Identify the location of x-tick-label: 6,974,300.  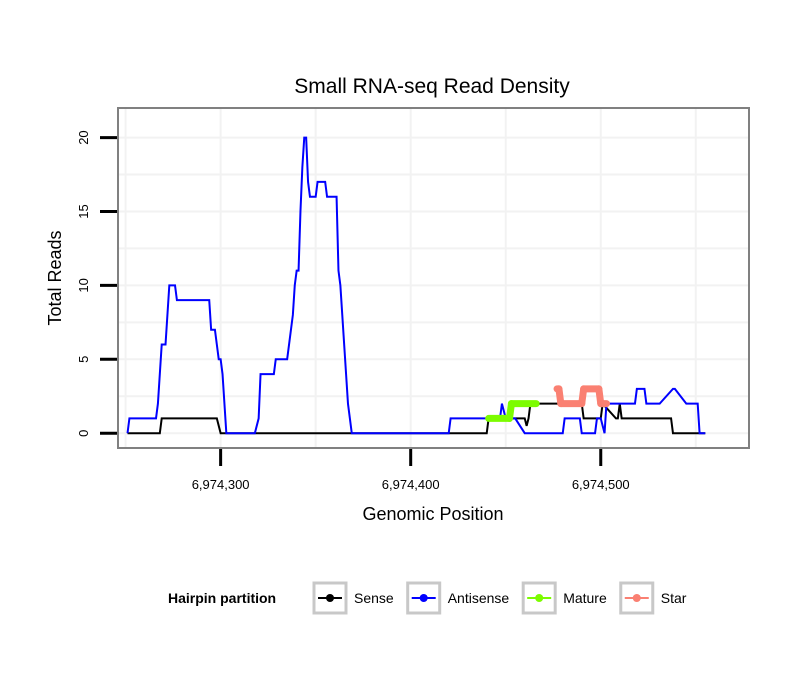
(221, 484).